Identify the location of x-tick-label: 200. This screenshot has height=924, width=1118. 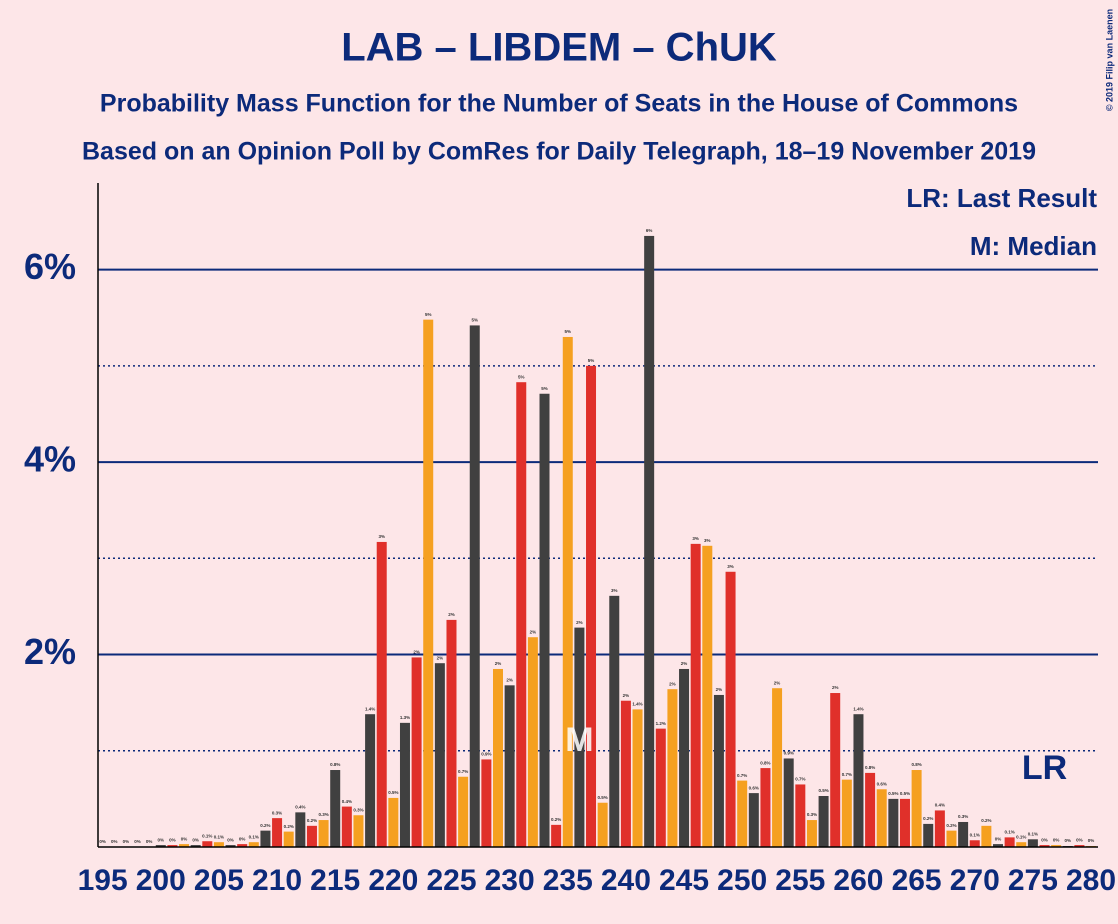
(161, 880).